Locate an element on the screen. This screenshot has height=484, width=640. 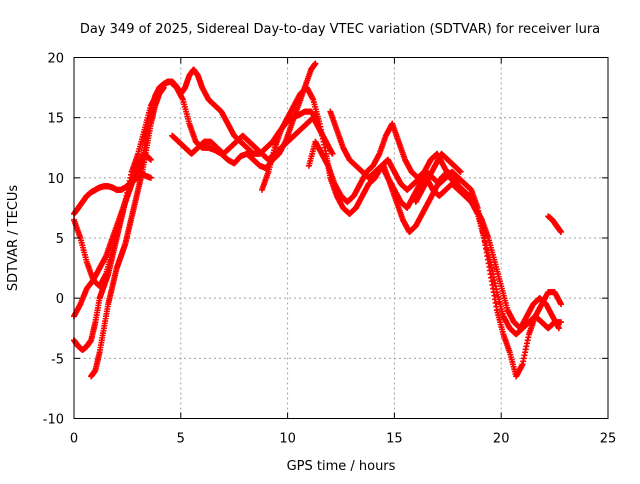
x-tick-label: 15 is located at coordinates (394, 439).